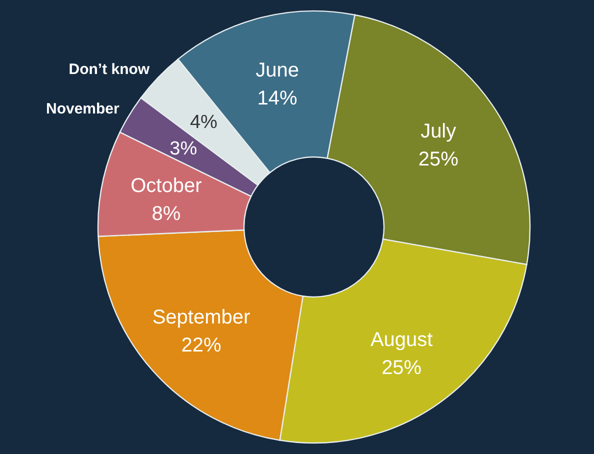 This screenshot has height=454, width=594. Describe the element at coordinates (402, 340) in the screenshot. I see `slice-label: August` at that location.